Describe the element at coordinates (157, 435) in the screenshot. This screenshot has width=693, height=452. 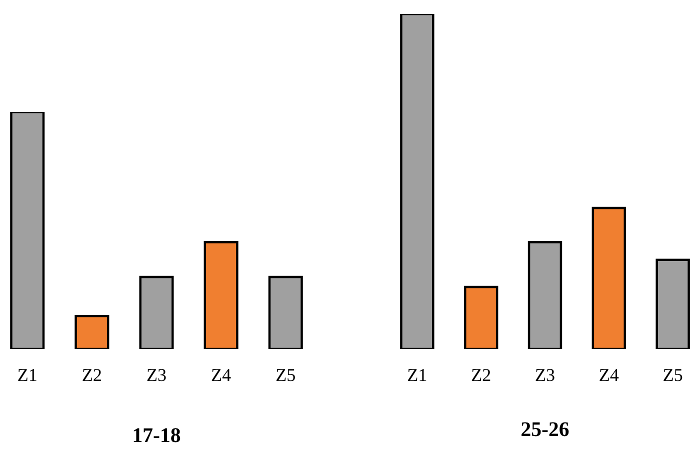
I see `text: 17-18` at that location.